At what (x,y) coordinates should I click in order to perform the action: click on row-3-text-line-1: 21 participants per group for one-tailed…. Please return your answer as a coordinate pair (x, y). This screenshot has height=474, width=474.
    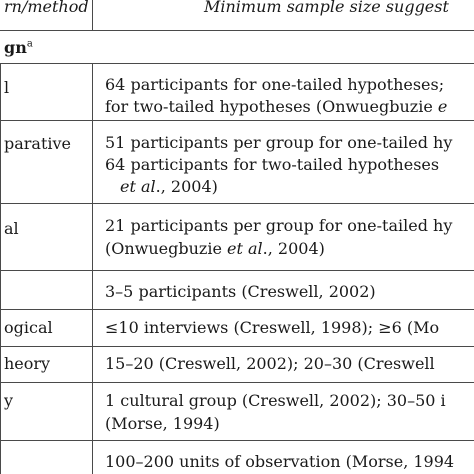
    Looking at the image, I should click on (279, 225).